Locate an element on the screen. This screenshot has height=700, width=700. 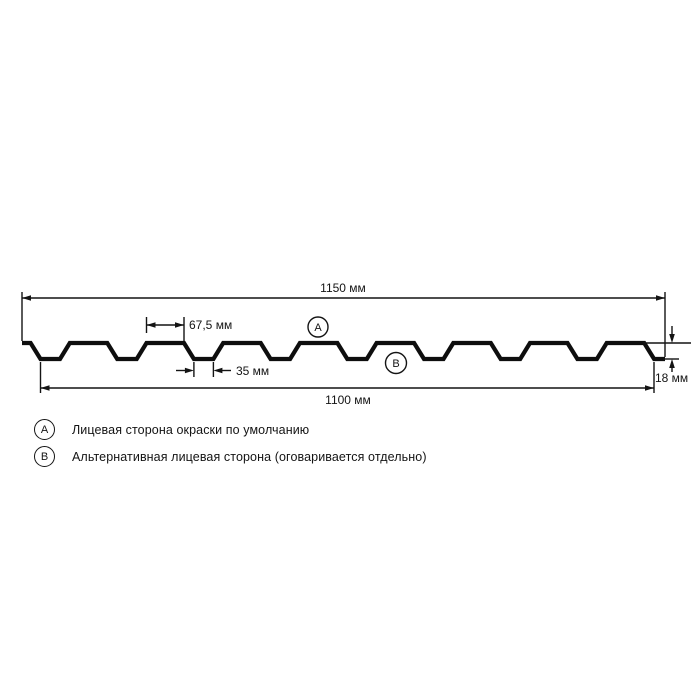
marker-a-circle is located at coordinates (318, 327).